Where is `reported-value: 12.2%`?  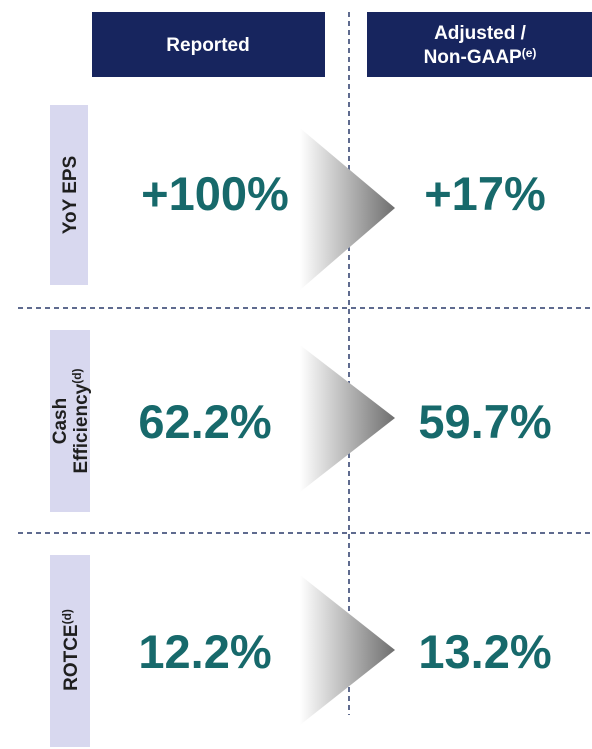
reported-value: 12.2% is located at coordinates (204, 651).